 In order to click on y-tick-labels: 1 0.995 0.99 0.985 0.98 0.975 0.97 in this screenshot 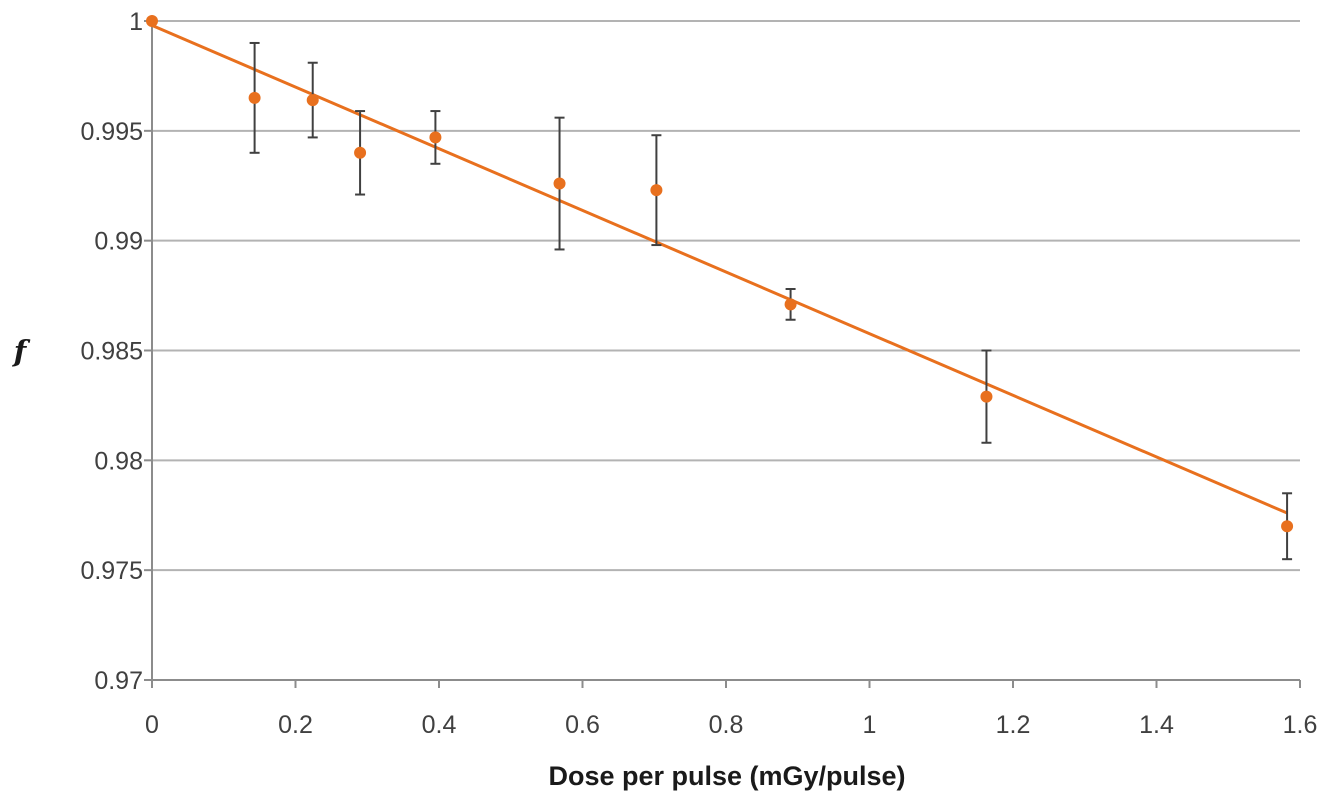, I will do `click(111, 351)`.